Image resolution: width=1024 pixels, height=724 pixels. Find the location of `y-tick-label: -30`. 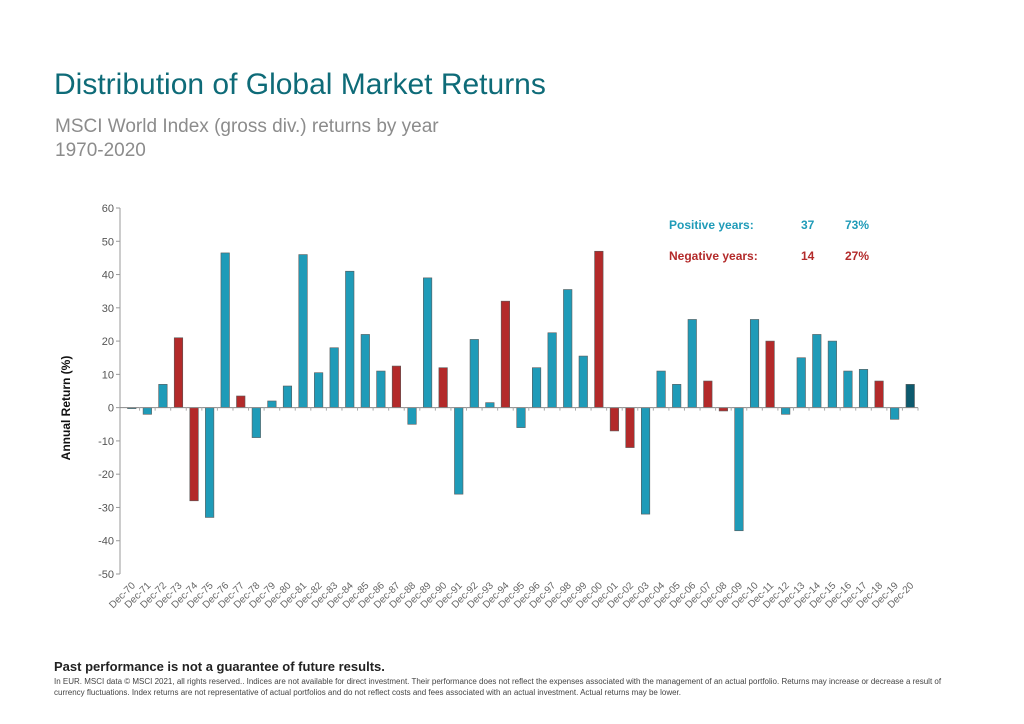

y-tick-label: -30 is located at coordinates (106, 508).